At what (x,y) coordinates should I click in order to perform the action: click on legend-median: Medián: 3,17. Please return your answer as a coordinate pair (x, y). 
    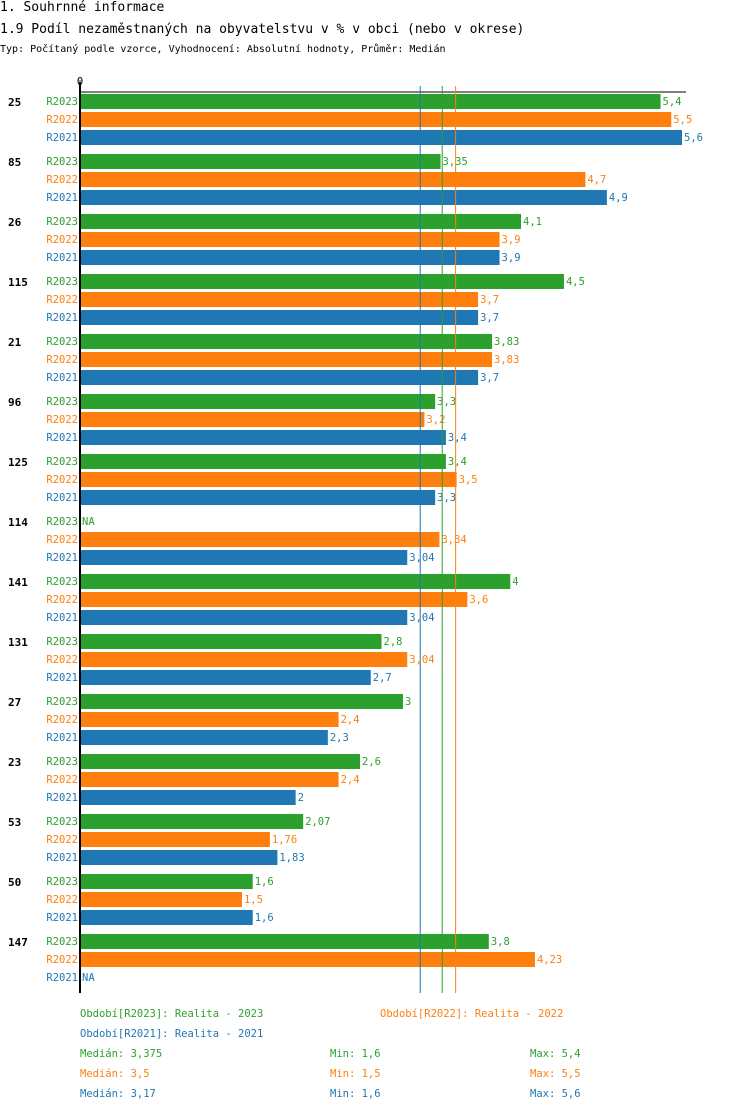
    Looking at the image, I should click on (118, 1094).